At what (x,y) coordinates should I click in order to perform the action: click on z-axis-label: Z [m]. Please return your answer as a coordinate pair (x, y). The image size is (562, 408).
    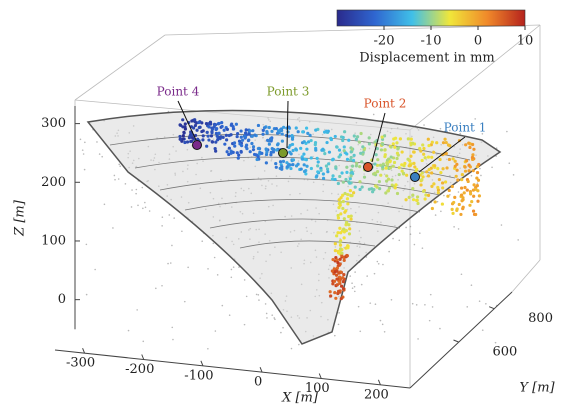
    Looking at the image, I should click on (20, 218).